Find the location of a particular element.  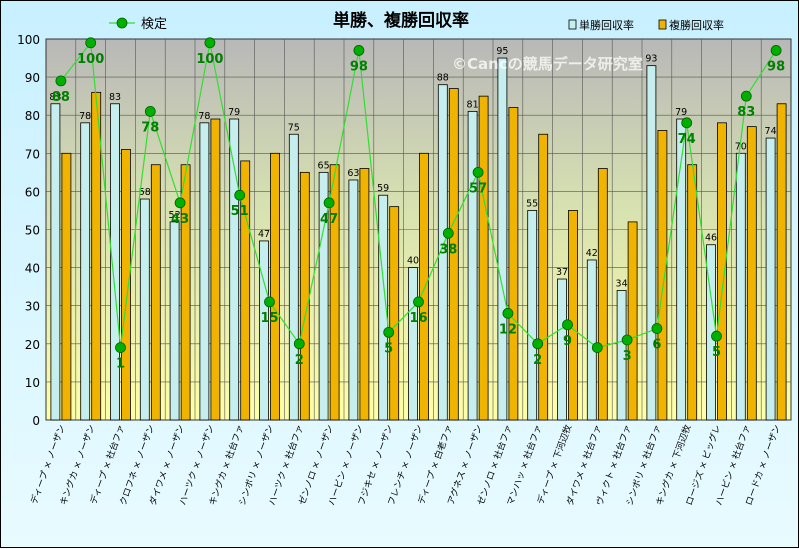

kentei-label: 78 is located at coordinates (150, 127).